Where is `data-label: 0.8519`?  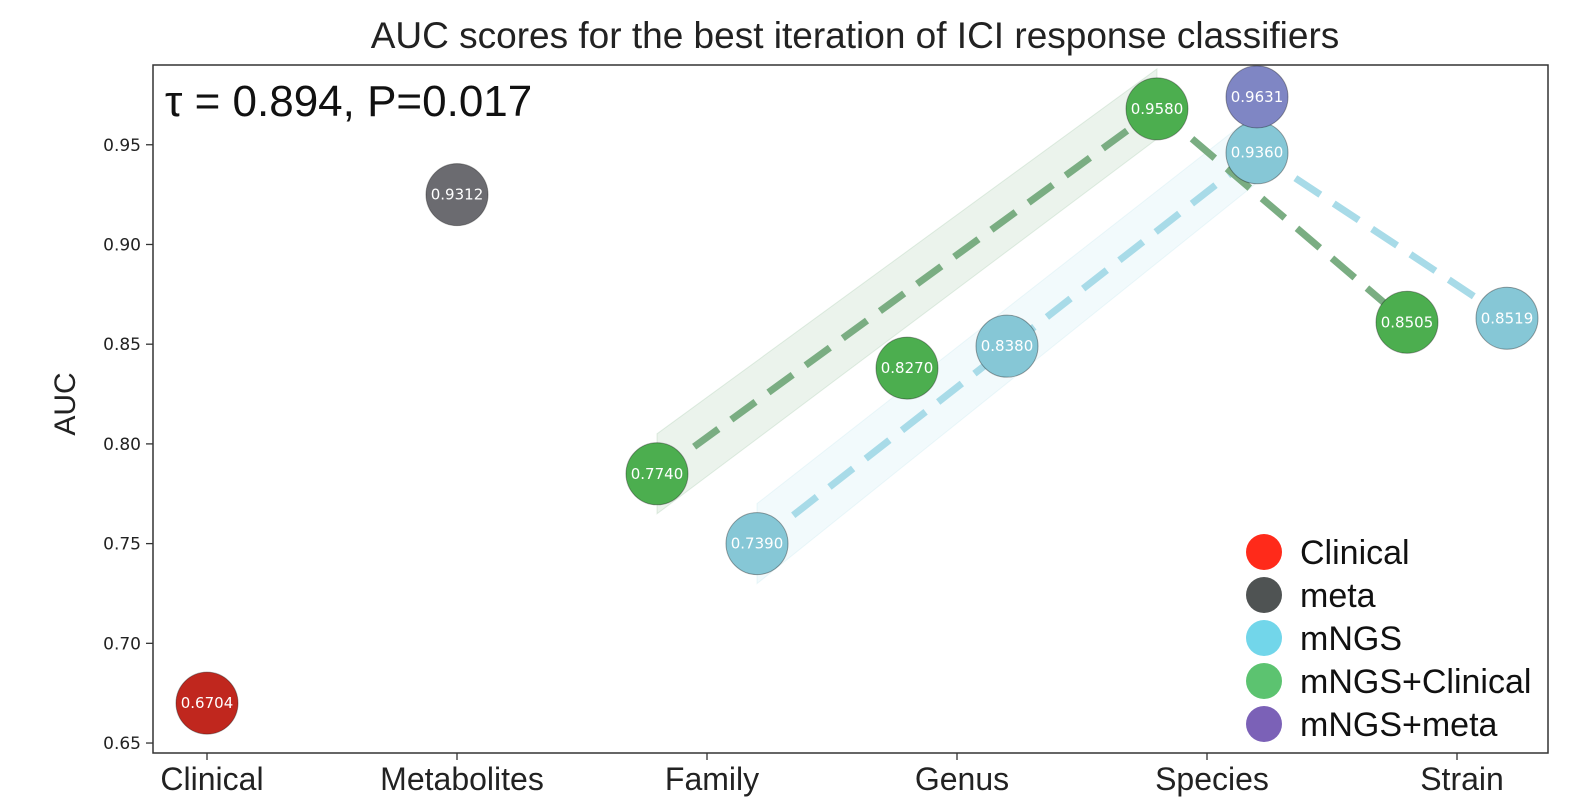
data-label: 0.8519 is located at coordinates (1507, 318).